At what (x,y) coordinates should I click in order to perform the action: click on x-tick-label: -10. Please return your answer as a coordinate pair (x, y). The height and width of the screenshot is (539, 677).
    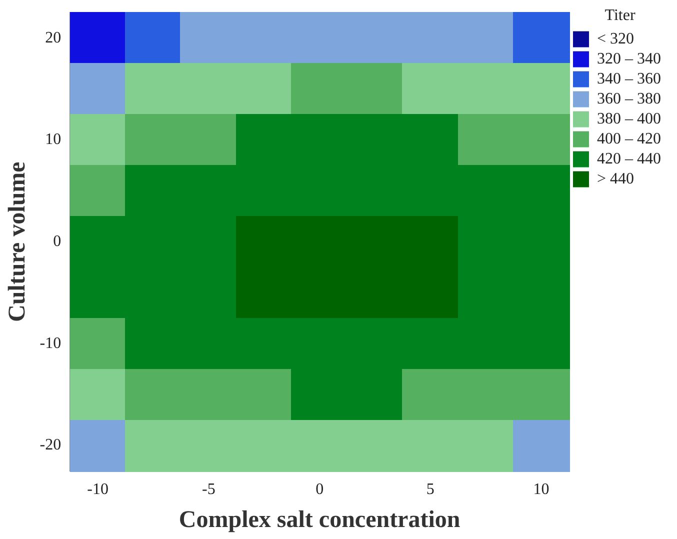
    Looking at the image, I should click on (98, 489).